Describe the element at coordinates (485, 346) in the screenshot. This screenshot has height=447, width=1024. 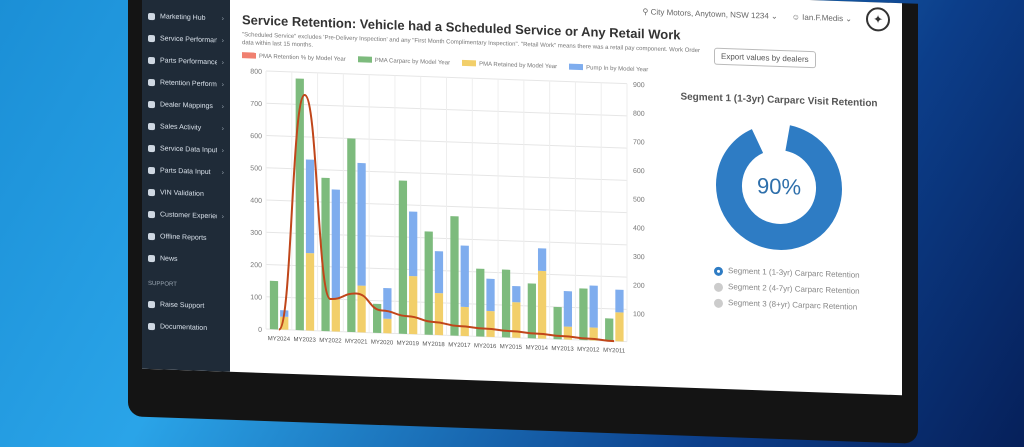
I see `x-tick-label: MY2016` at that location.